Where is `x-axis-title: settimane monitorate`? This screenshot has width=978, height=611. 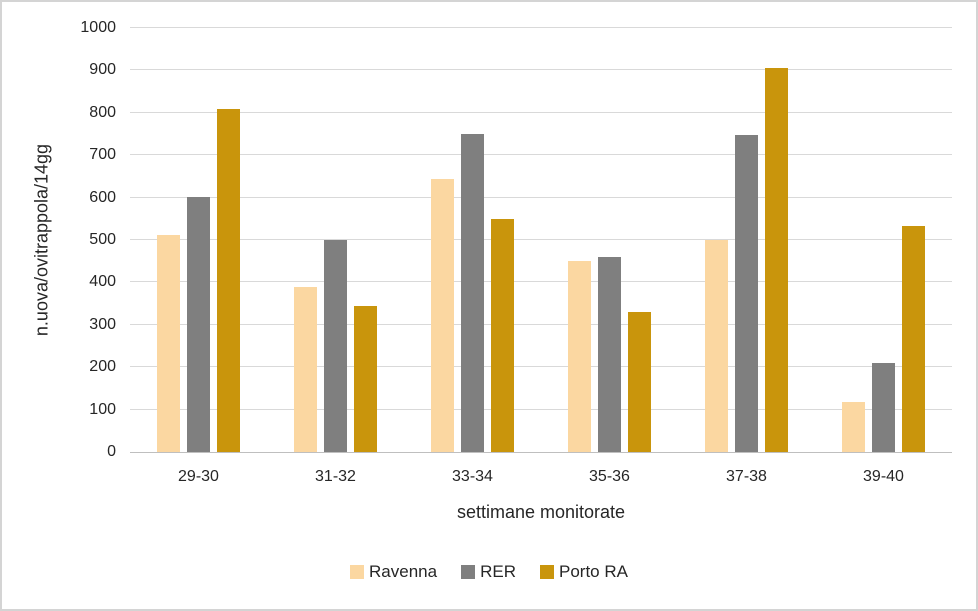
x-axis-title: settimane monitorate is located at coordinates (541, 512).